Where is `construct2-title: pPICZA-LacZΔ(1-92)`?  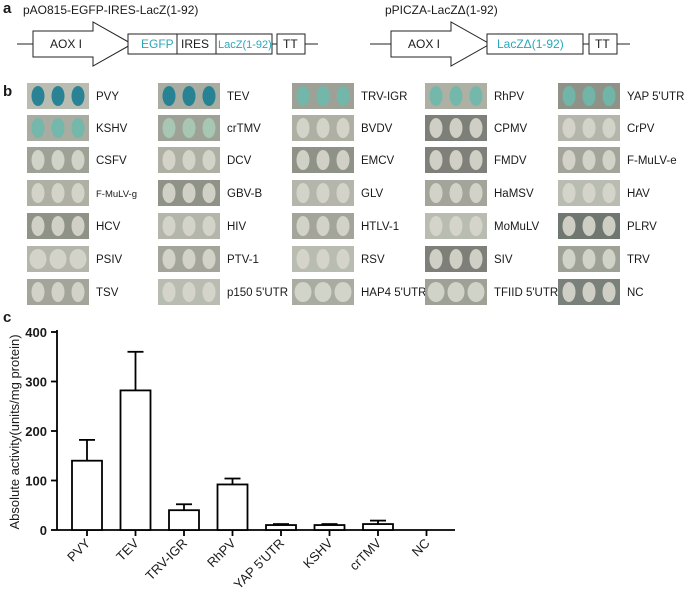 construct2-title: pPICZA-LacZΔ(1-92) is located at coordinates (441, 10).